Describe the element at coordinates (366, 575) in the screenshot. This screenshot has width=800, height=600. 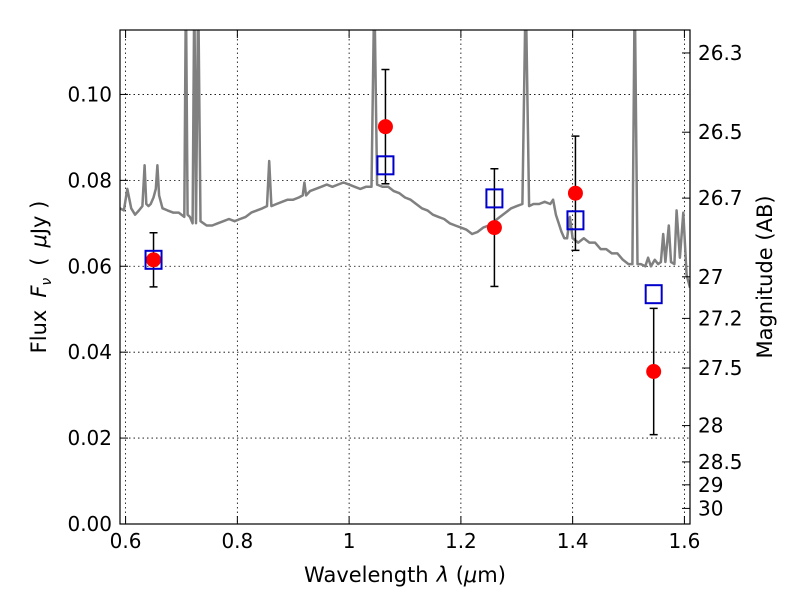
I see `x-axis-label-text: Wavelength` at that location.